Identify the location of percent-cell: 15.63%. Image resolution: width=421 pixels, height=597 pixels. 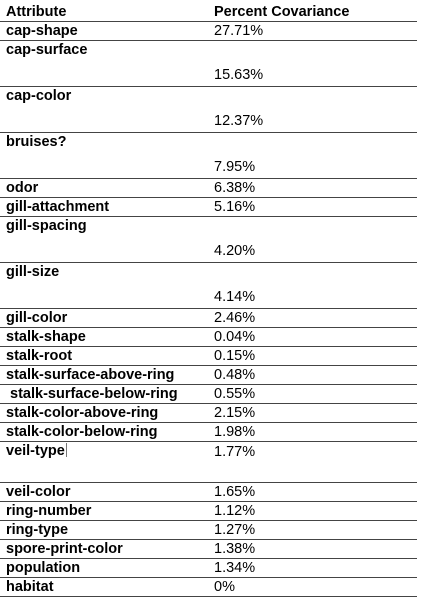
(239, 75).